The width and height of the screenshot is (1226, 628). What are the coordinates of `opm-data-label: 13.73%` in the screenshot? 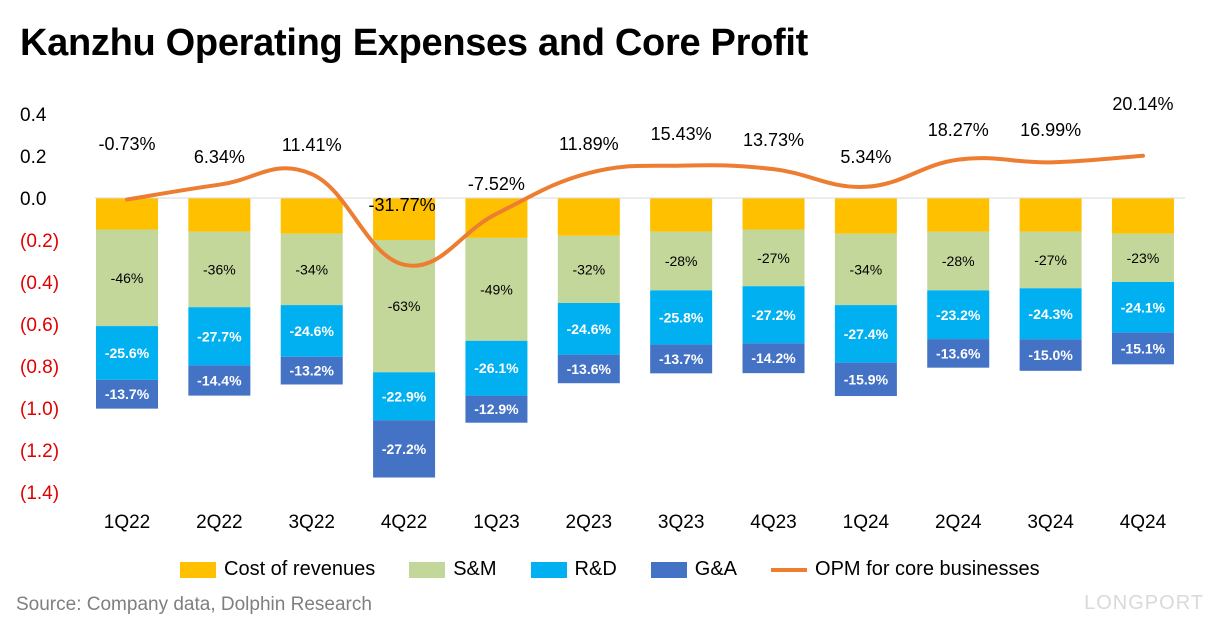 It's located at (773, 140).